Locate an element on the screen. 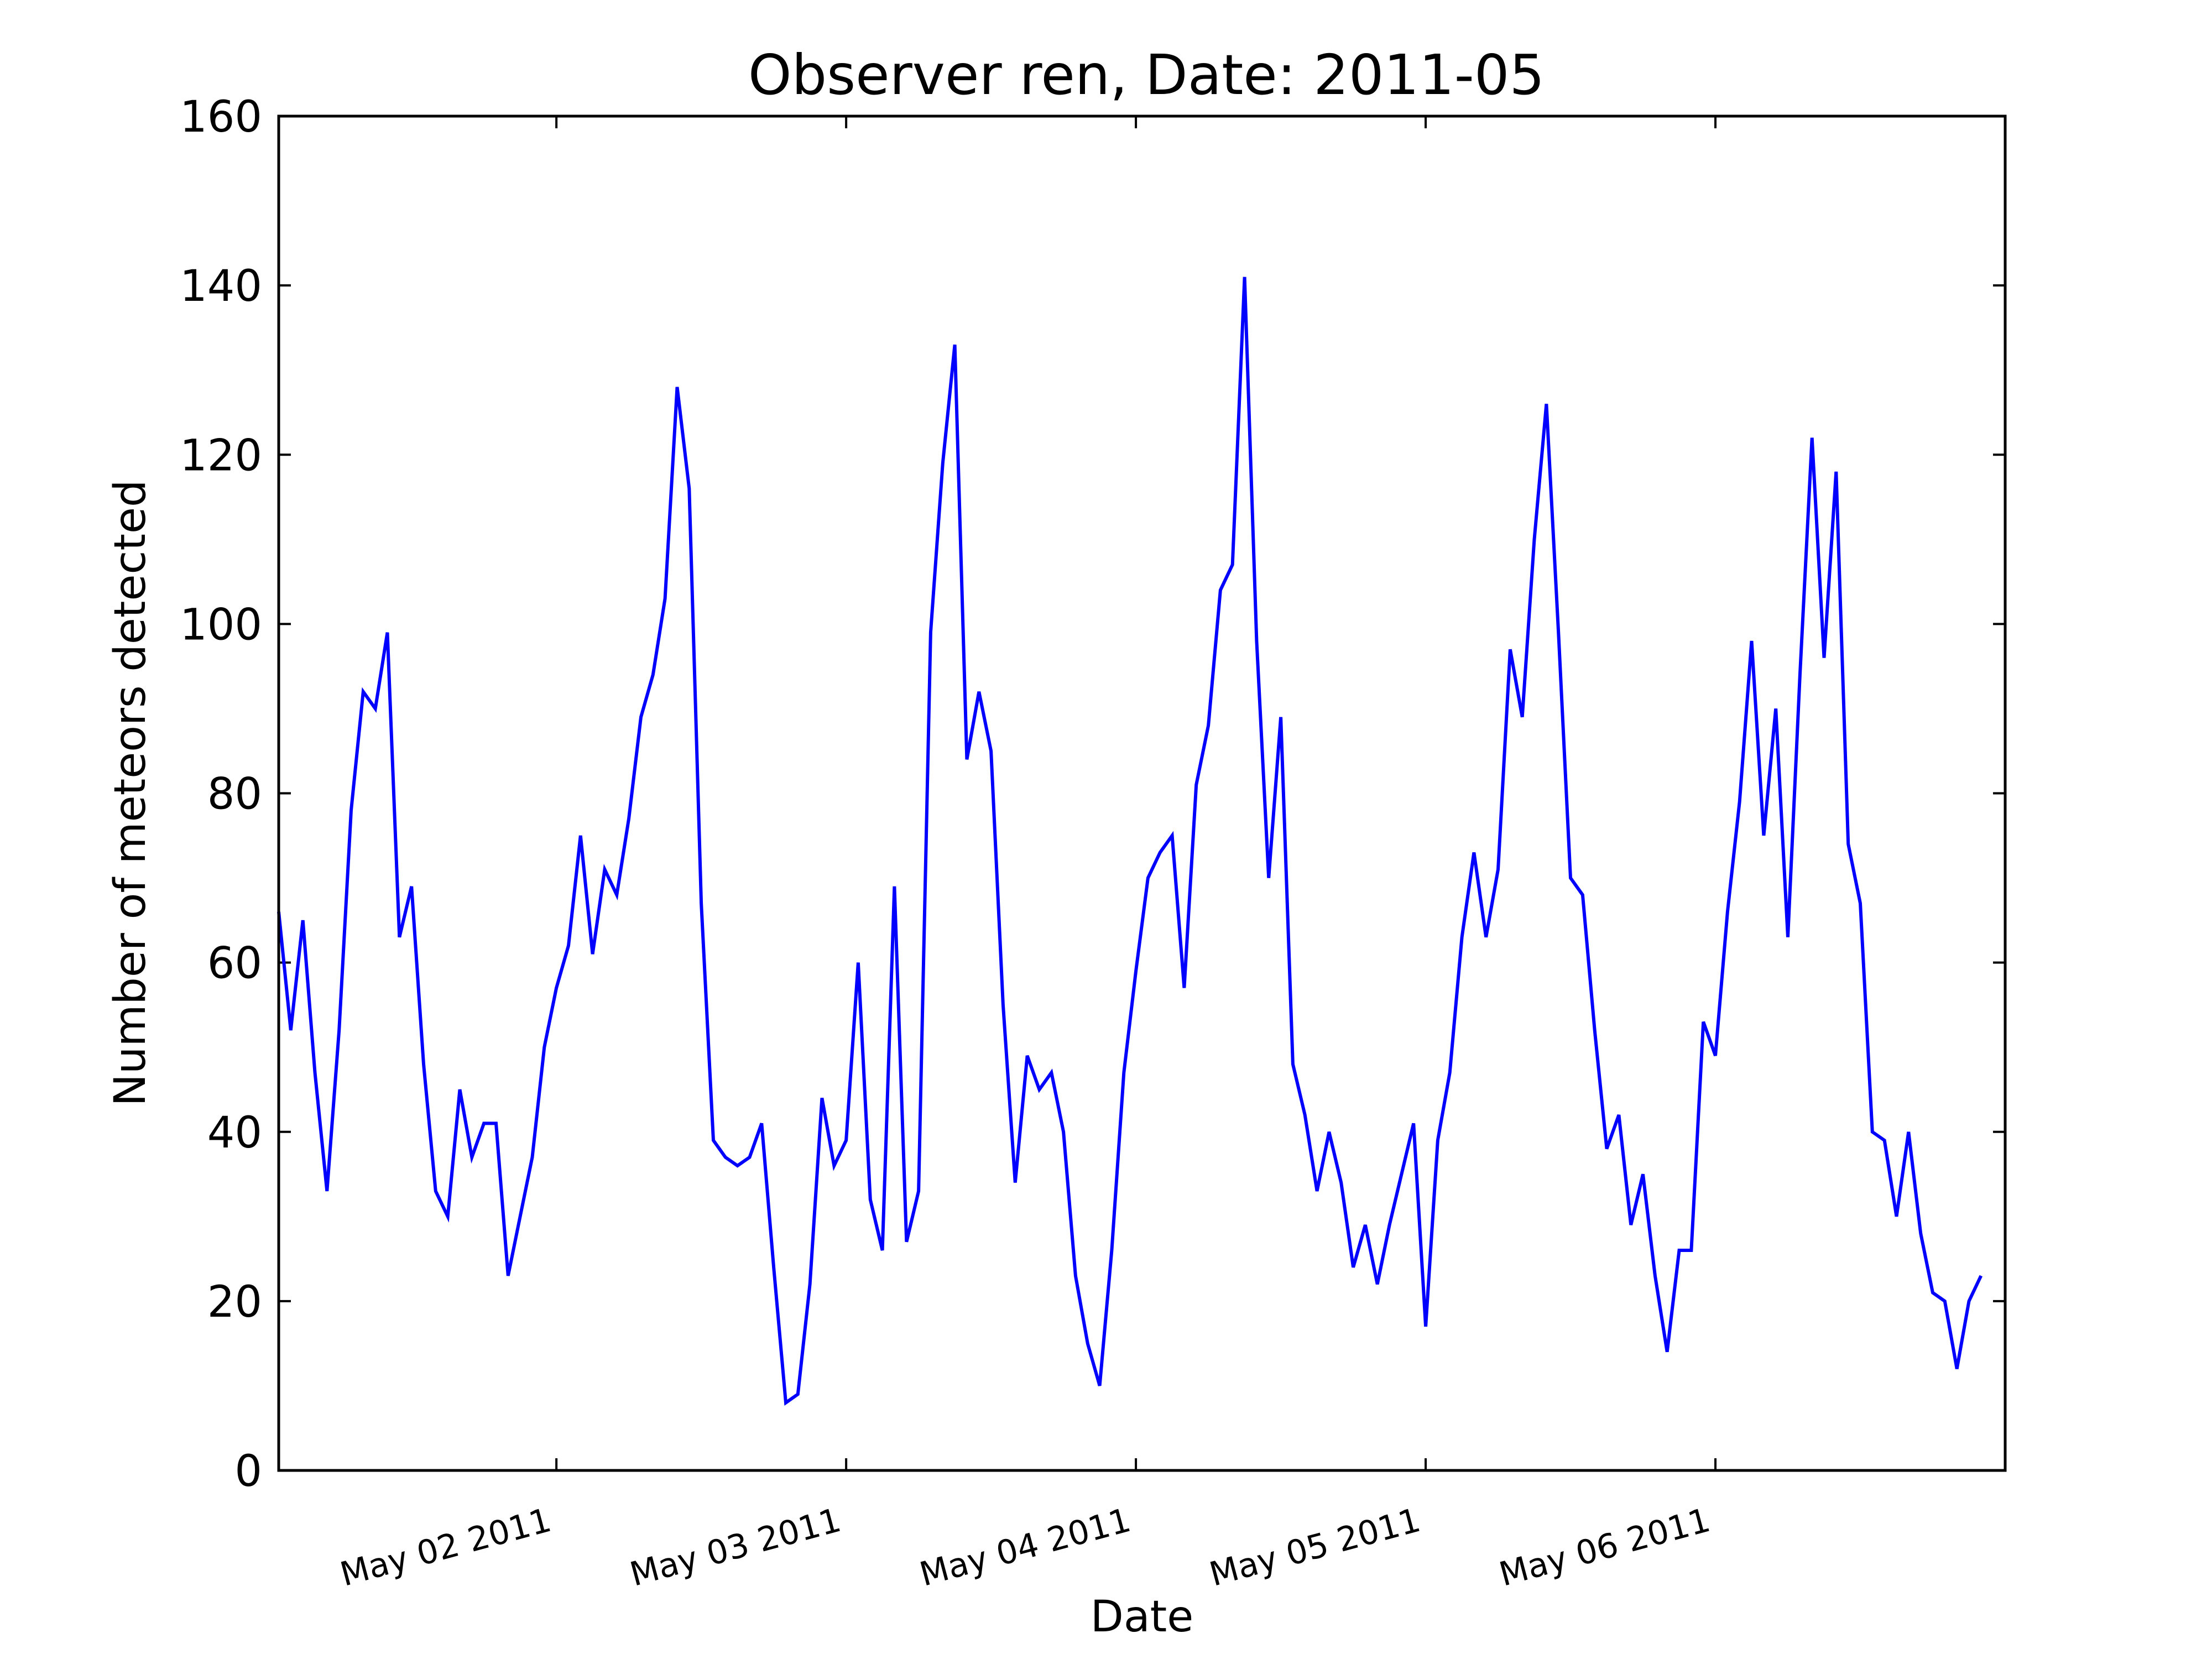 This screenshot has height=1659, width=2212. y-tick-label: 20 is located at coordinates (235, 1302).